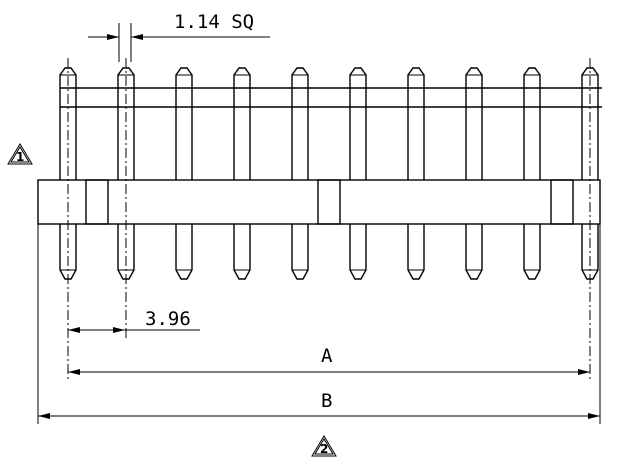  What do you see at coordinates (20, 157) in the screenshot?
I see `note-1-label: 1` at bounding box center [20, 157].